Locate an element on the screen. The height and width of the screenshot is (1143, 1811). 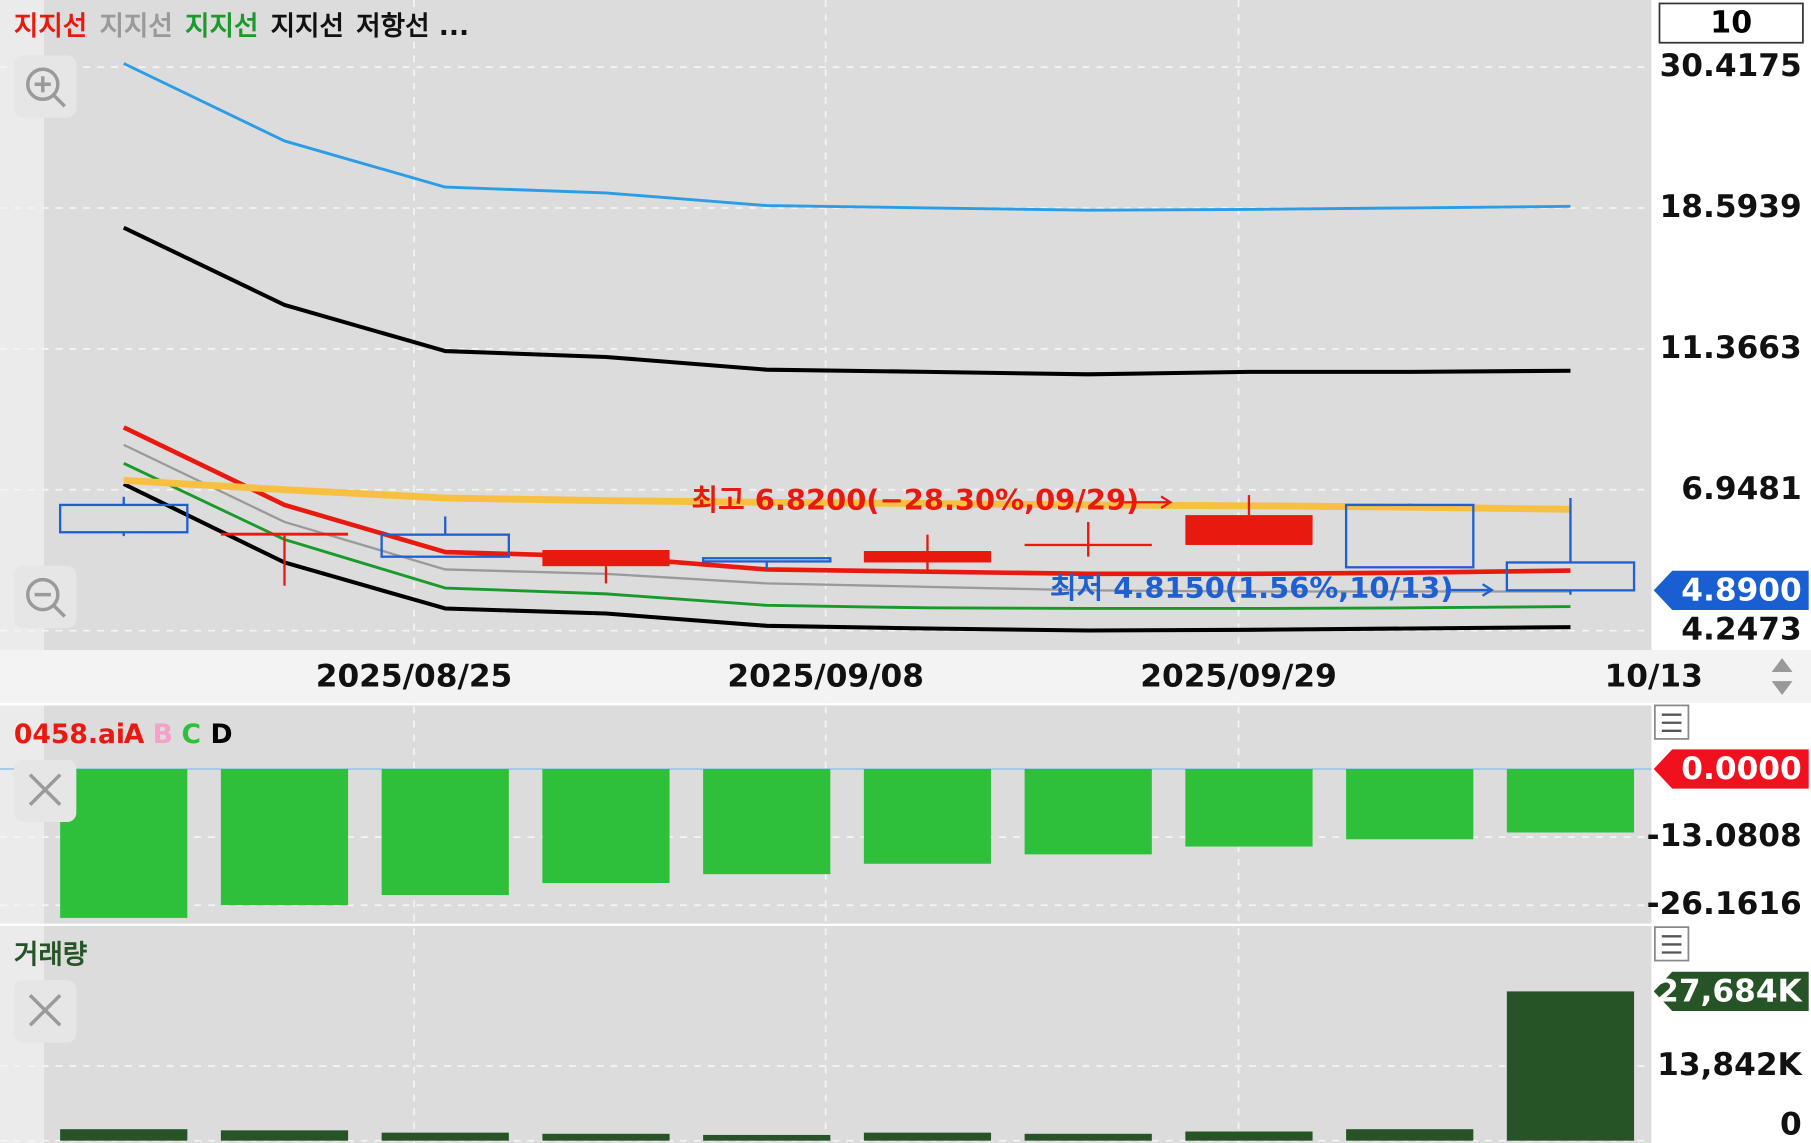
y-tick-label: 4.2473 is located at coordinates (1741, 630).